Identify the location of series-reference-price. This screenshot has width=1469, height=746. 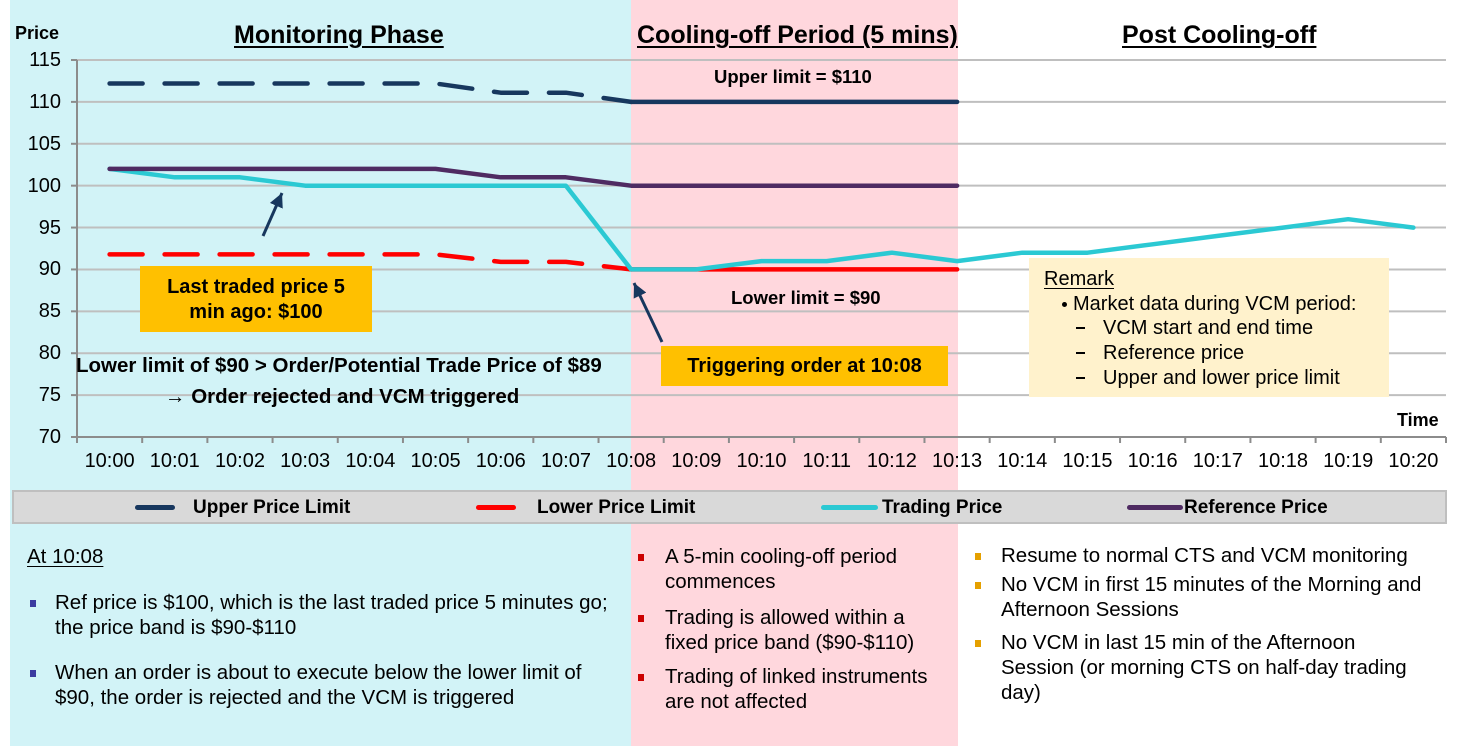
(533, 177).